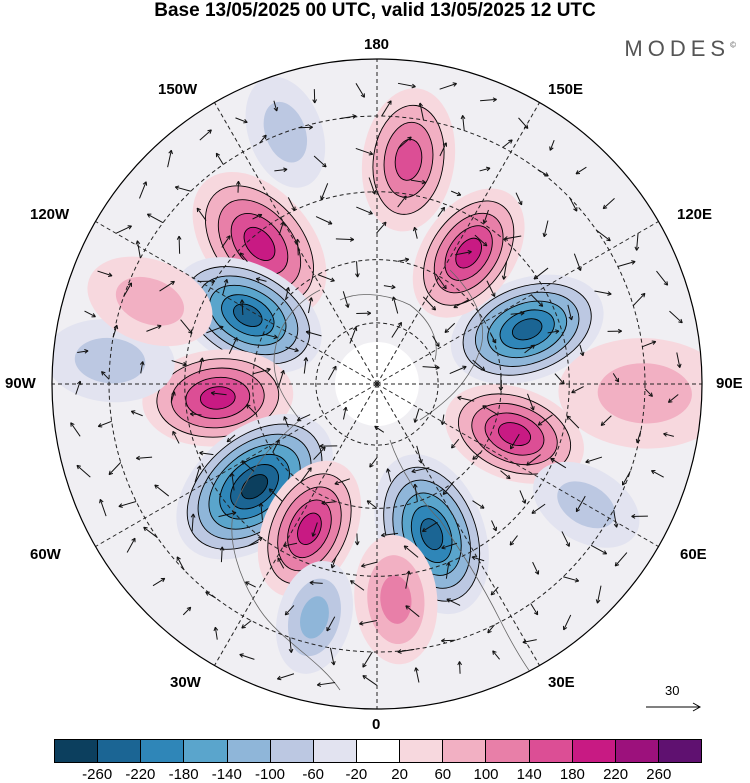  I want to click on colorbar-tick-label: 260, so click(659, 774).